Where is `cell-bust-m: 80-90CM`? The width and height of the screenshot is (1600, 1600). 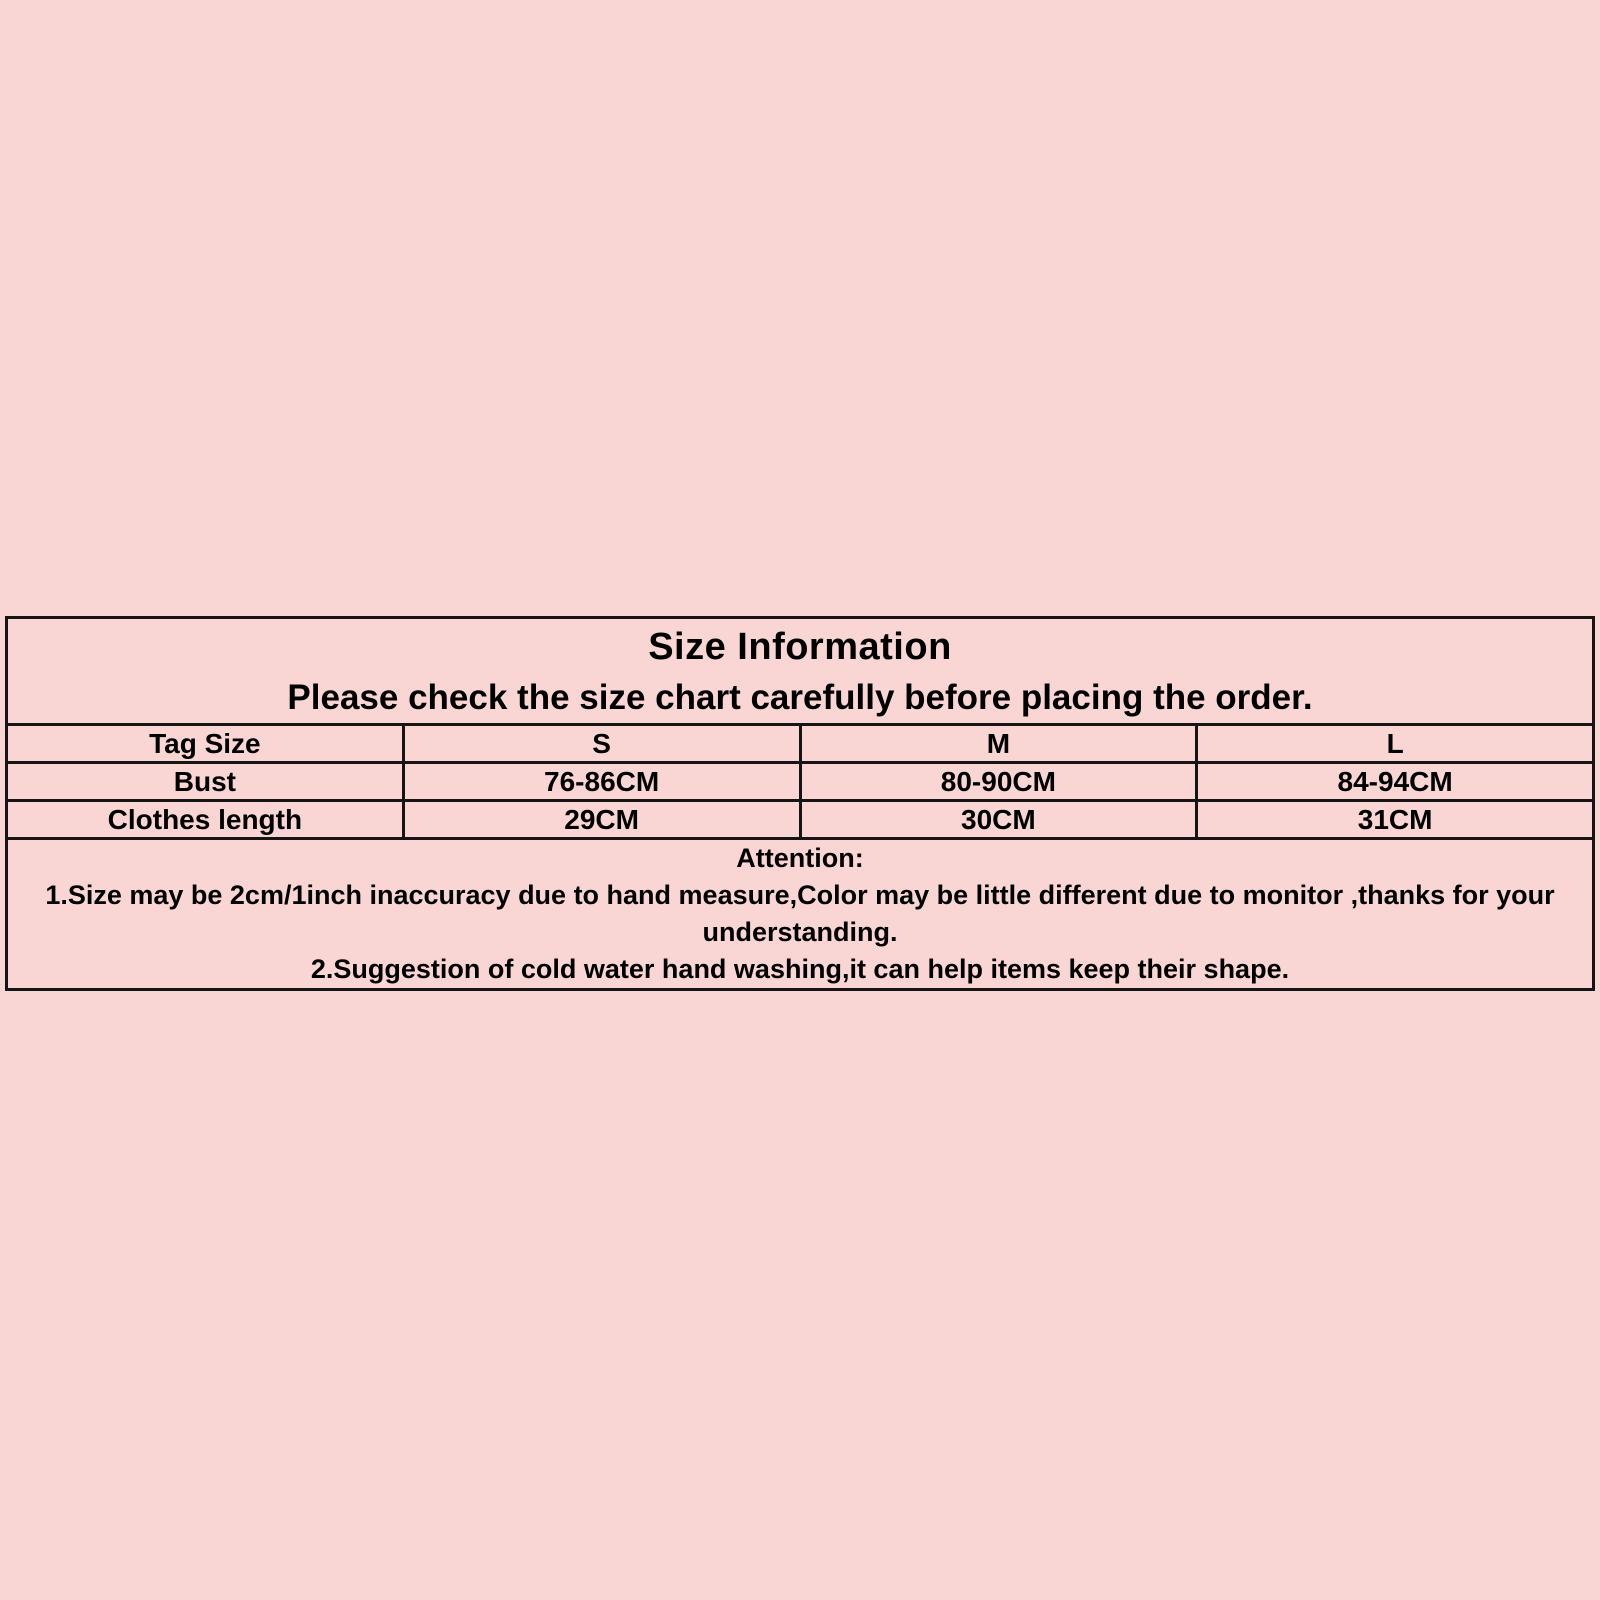 cell-bust-m: 80-90CM is located at coordinates (998, 781).